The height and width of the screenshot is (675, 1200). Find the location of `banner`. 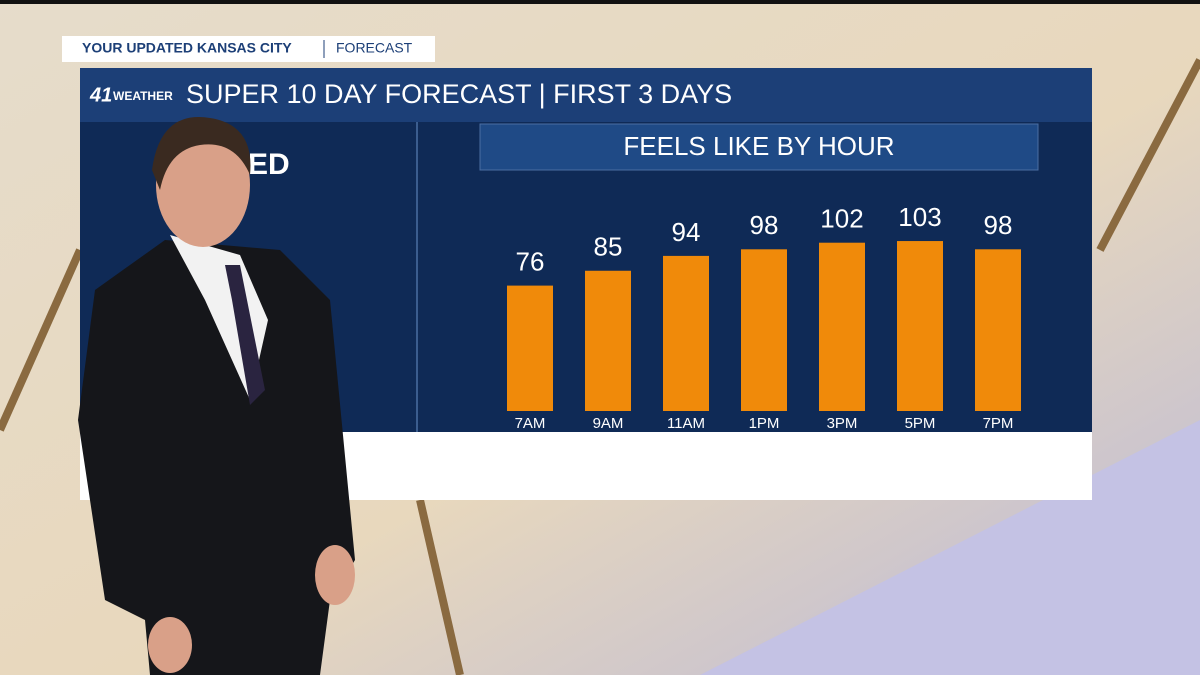

banner is located at coordinates (248, 49).